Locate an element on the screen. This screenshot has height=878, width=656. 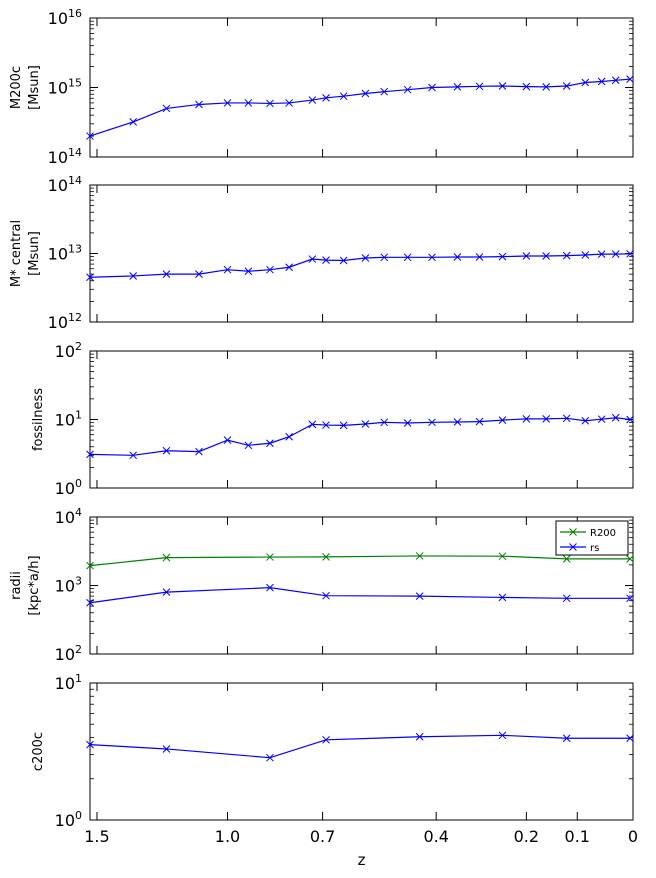
y-tick-label: 10³ is located at coordinates (68, 585).